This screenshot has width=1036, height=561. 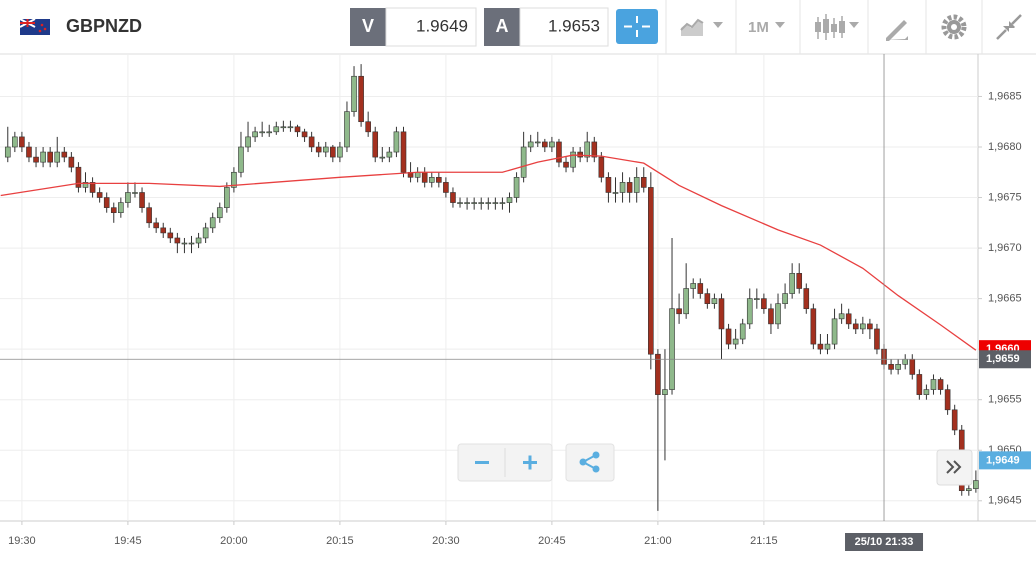 I want to click on y-tick-label: 1,9655, so click(x=1005, y=400).